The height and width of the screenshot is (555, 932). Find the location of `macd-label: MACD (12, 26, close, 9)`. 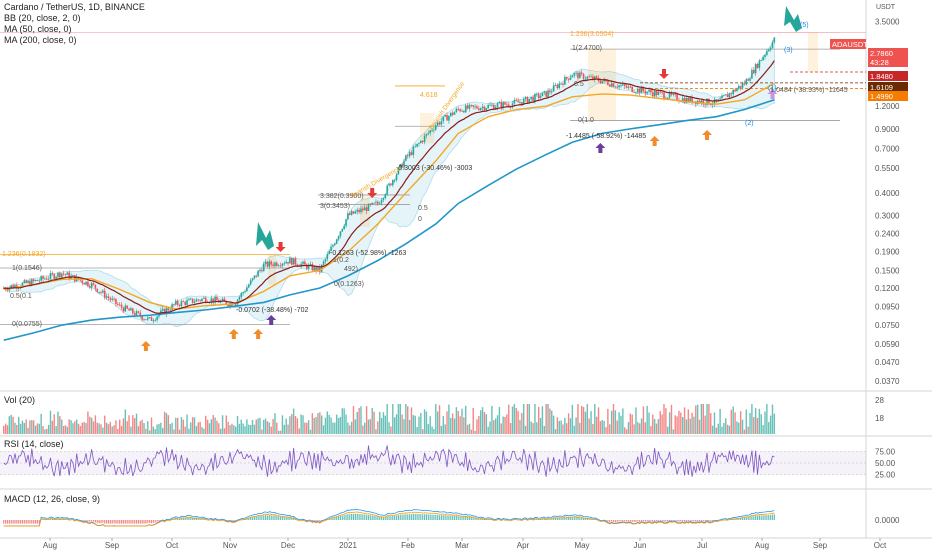

macd-label: MACD (12, 26, close, 9) is located at coordinates (52, 499).